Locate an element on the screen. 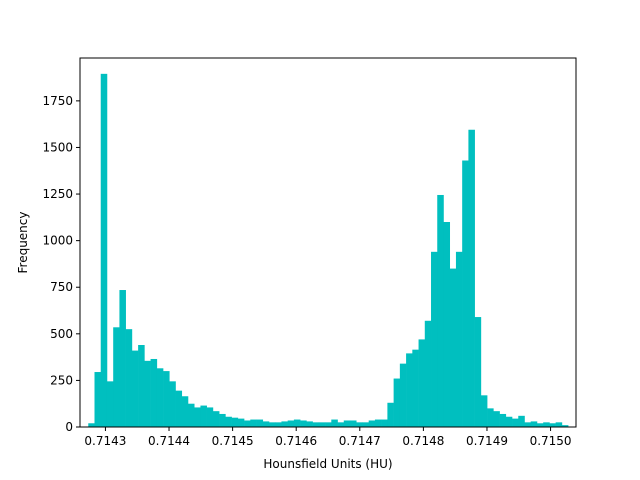  y-tick-label: 750 is located at coordinates (61, 287).